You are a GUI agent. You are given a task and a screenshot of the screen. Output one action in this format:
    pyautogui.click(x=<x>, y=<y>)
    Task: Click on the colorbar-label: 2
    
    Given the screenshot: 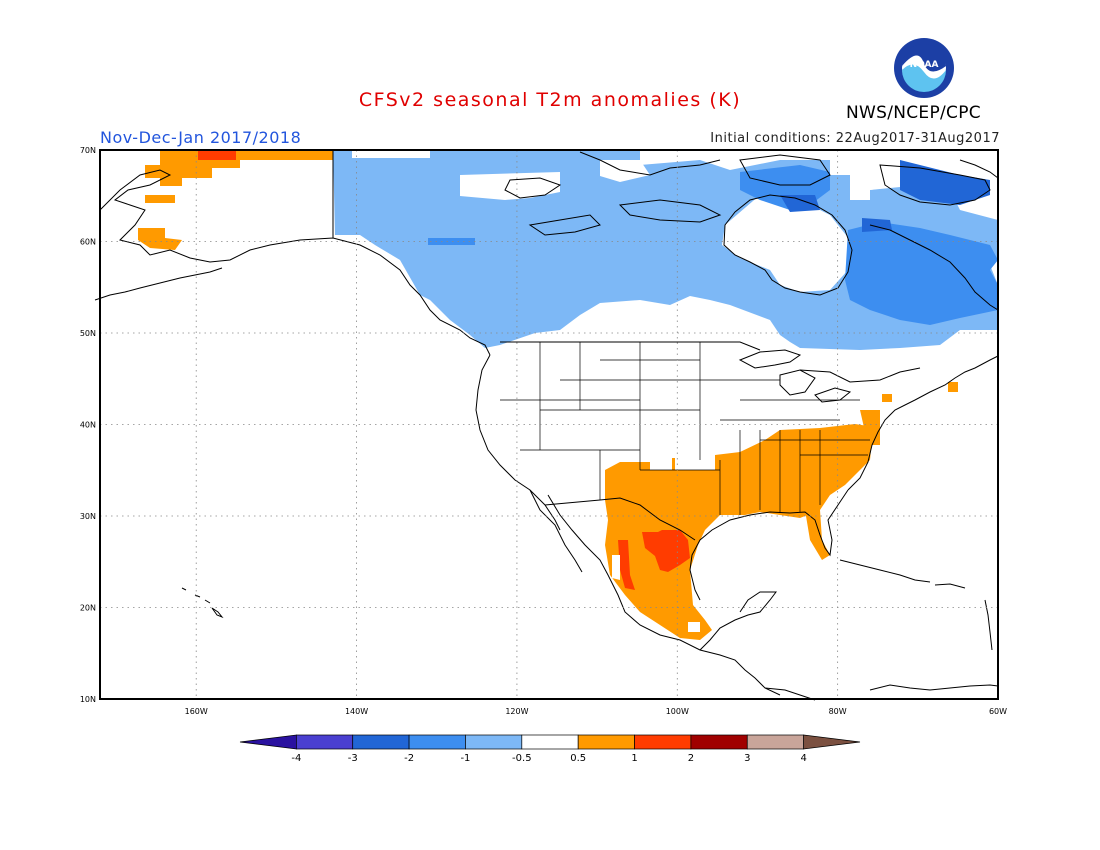 What is the action you would take?
    pyautogui.click(x=691, y=758)
    